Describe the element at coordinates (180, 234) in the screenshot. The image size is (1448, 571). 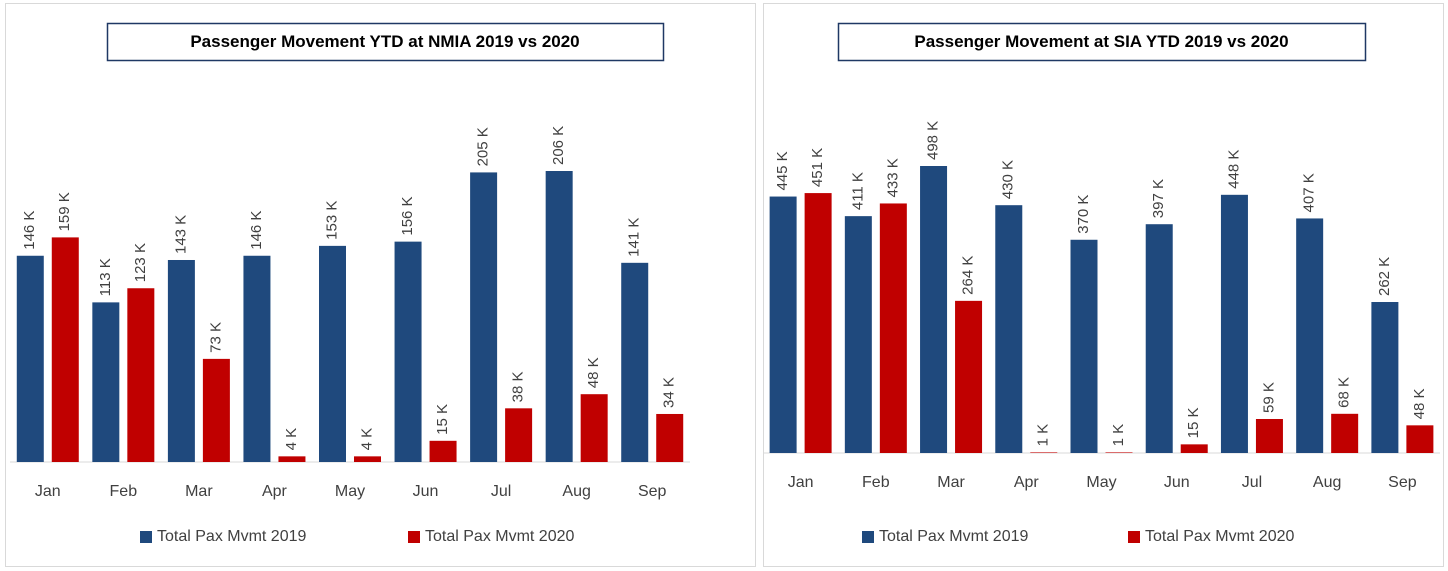
I see `value-label: 143 K` at that location.